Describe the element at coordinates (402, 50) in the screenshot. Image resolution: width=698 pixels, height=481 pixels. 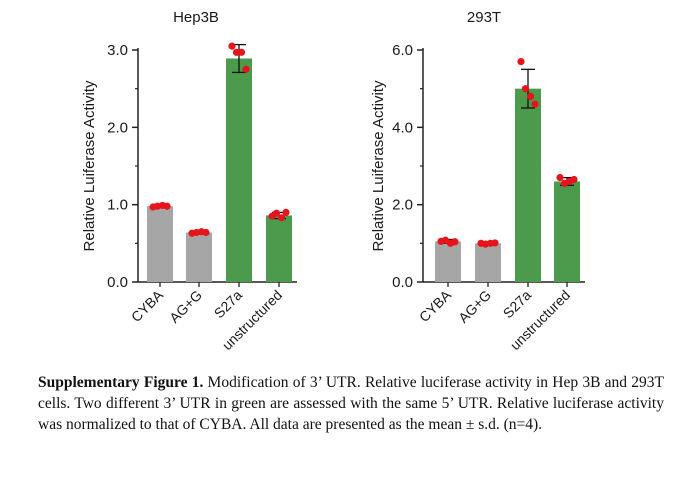
I see `y-tick-label: 6.0` at that location.